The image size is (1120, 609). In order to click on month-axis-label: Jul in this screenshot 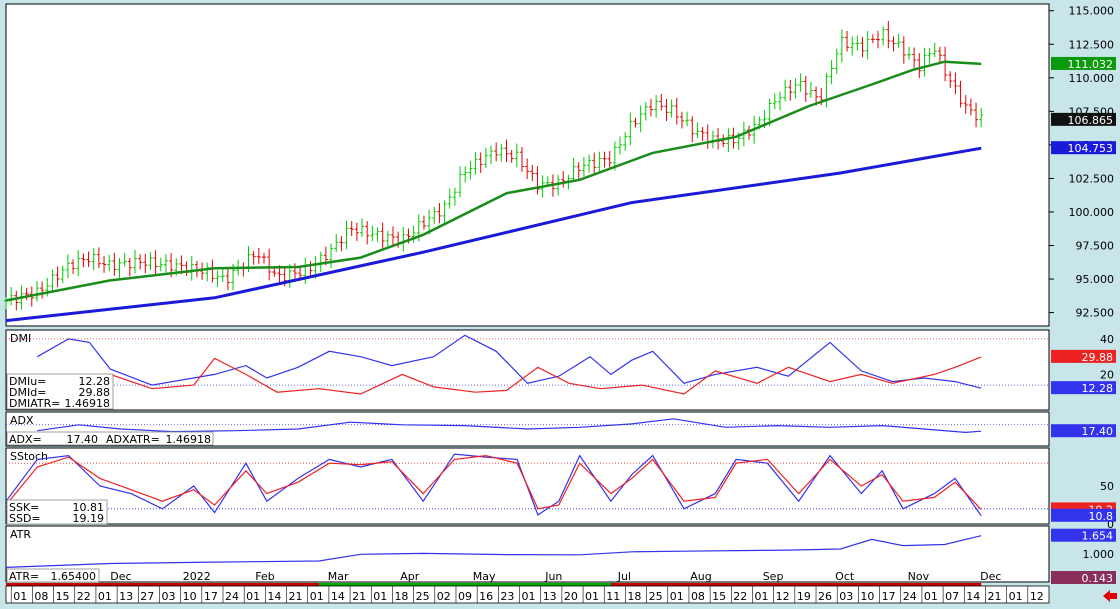, I will do `click(624, 576)`.